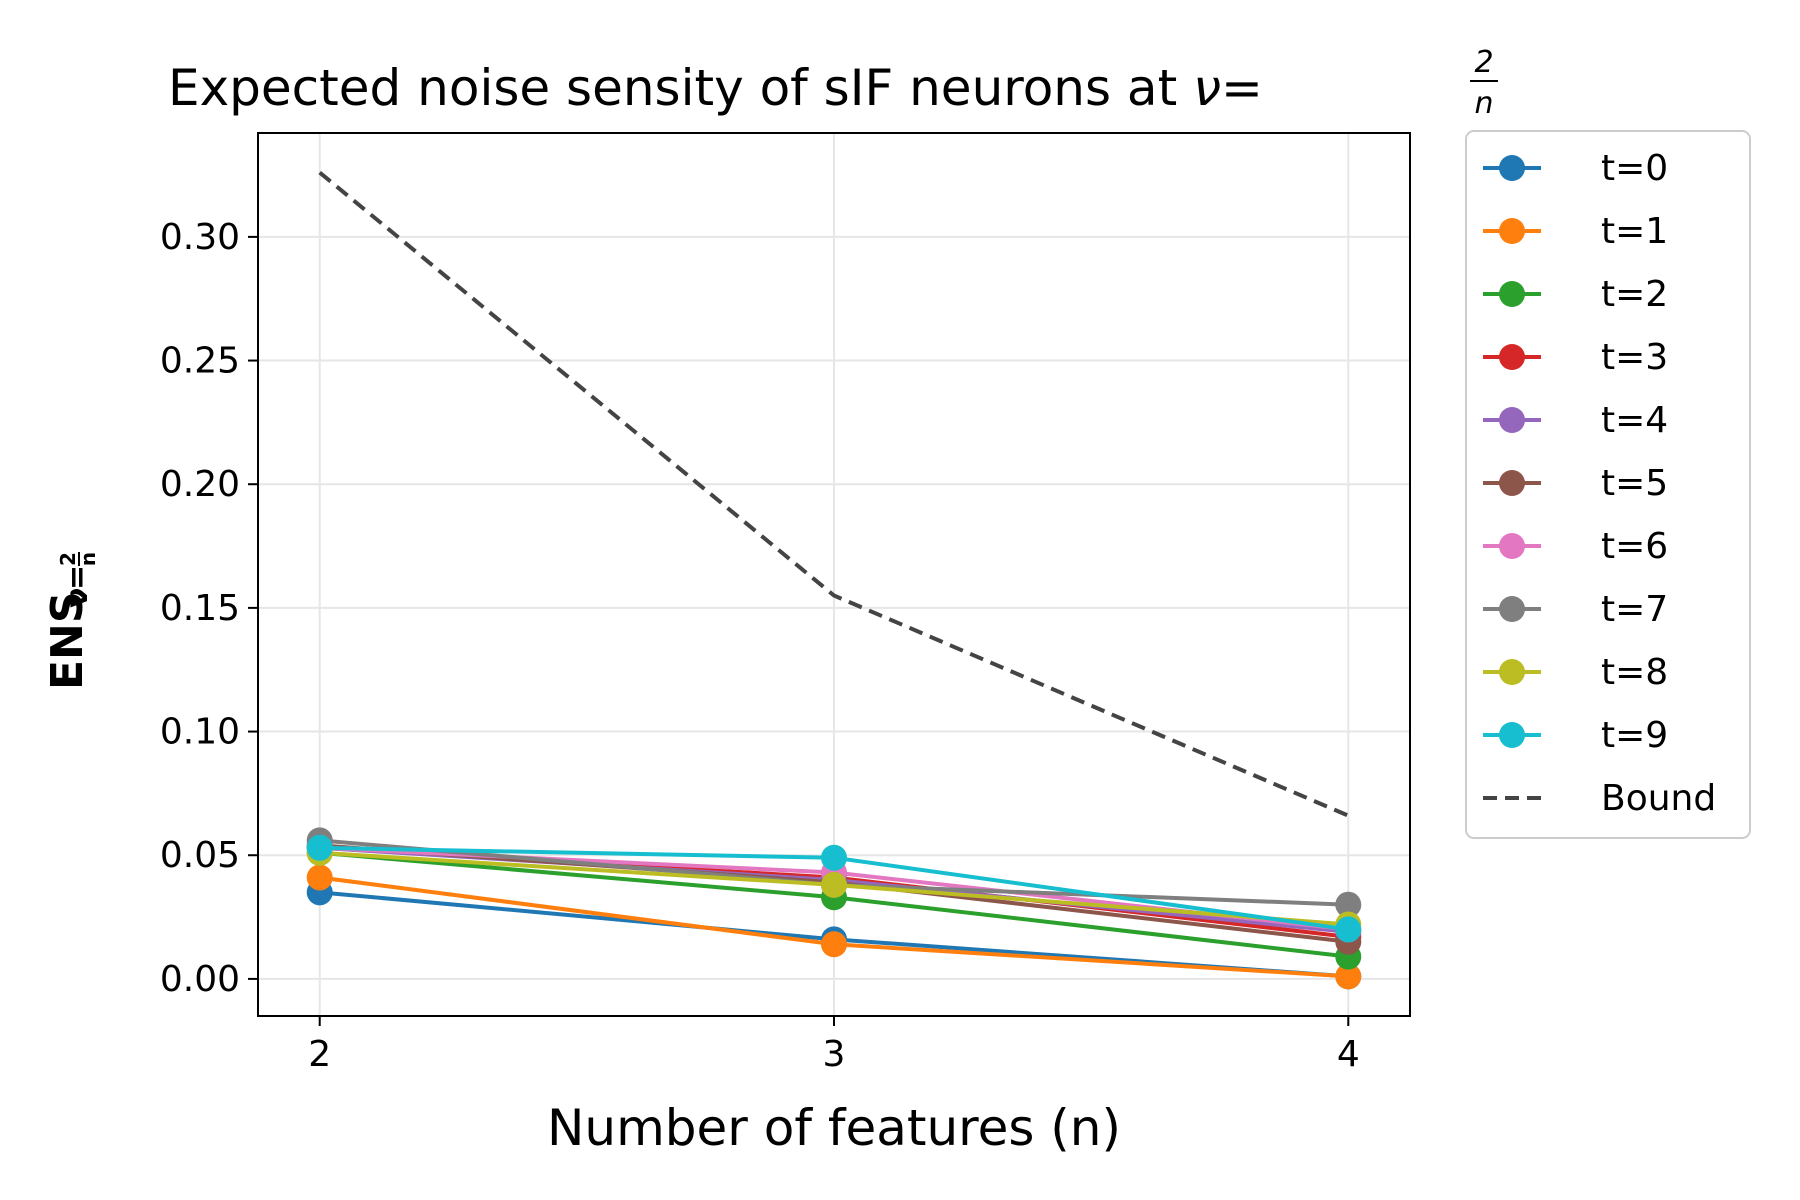 The height and width of the screenshot is (1200, 1800). What do you see at coordinates (200, 979) in the screenshot?
I see `y-tick-label: 0.00` at bounding box center [200, 979].